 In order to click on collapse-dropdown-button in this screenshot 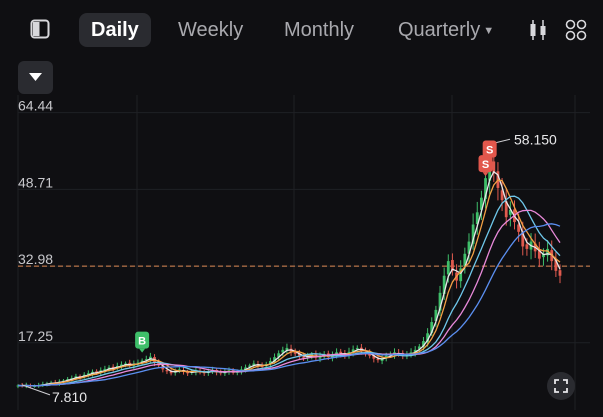, I will do `click(35, 77)`.